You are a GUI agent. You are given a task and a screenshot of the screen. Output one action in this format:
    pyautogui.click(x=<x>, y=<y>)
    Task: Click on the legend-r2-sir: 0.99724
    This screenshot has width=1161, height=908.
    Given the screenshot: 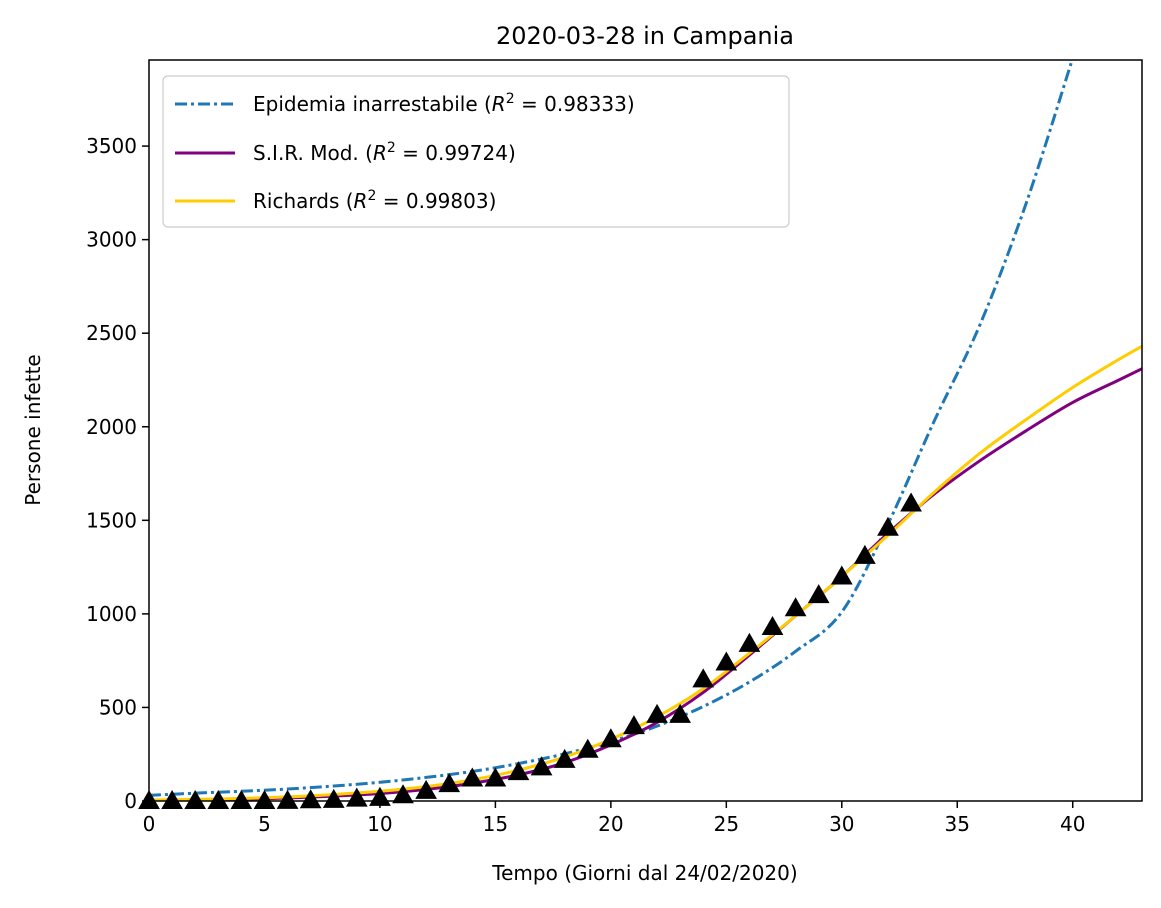 What is the action you would take?
    pyautogui.click(x=466, y=153)
    